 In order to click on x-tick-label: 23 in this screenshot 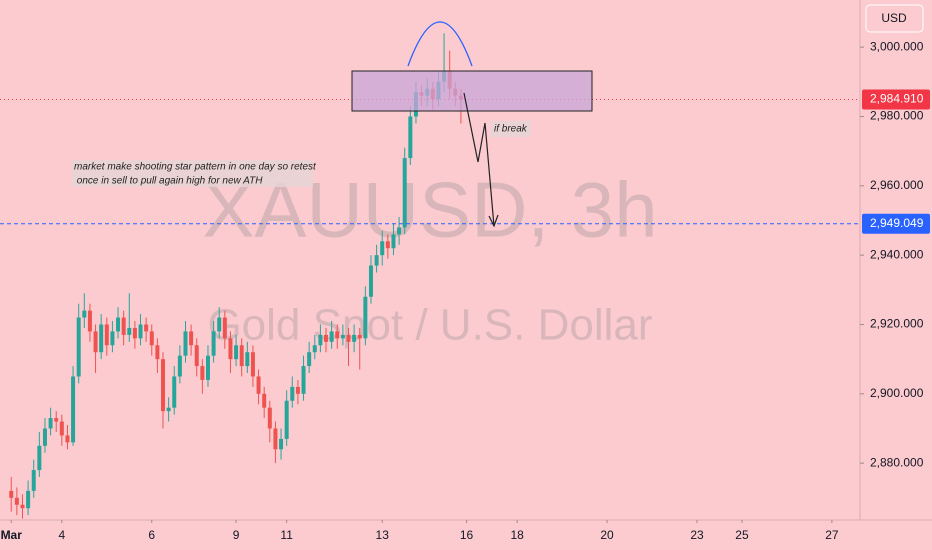, I will do `click(697, 535)`.